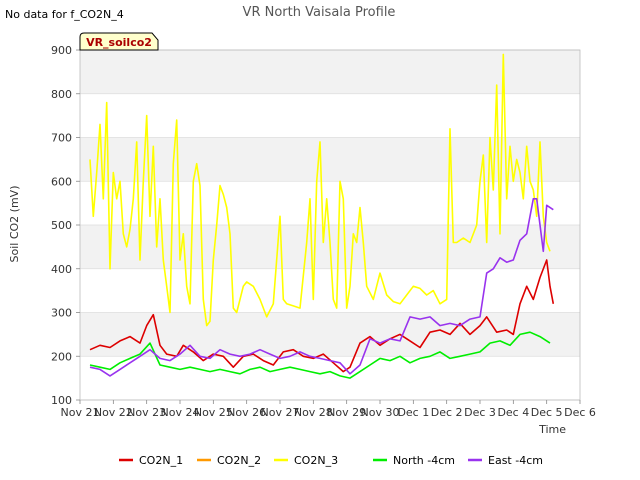 The height and width of the screenshot is (480, 640). I want to click on x-tick-label: Nov 23, so click(146, 412).